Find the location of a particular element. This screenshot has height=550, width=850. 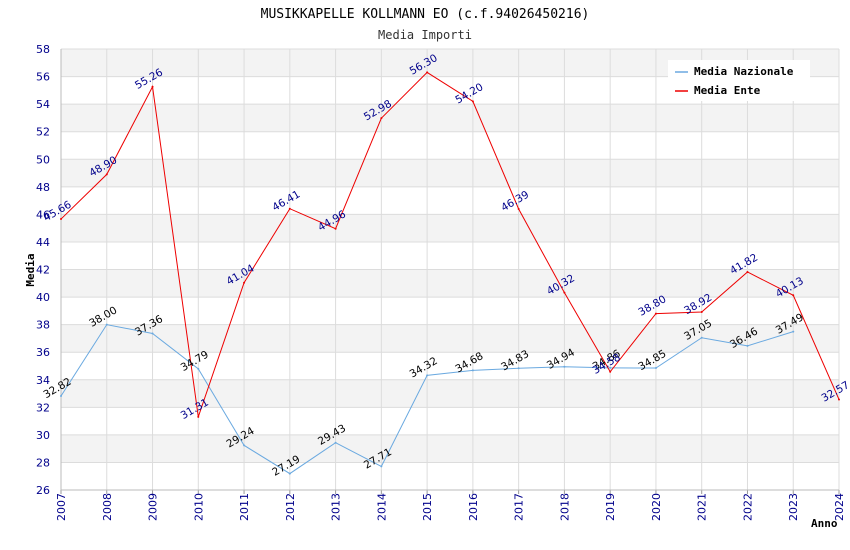

legend-label-ente: Media Ente is located at coordinates (727, 90).